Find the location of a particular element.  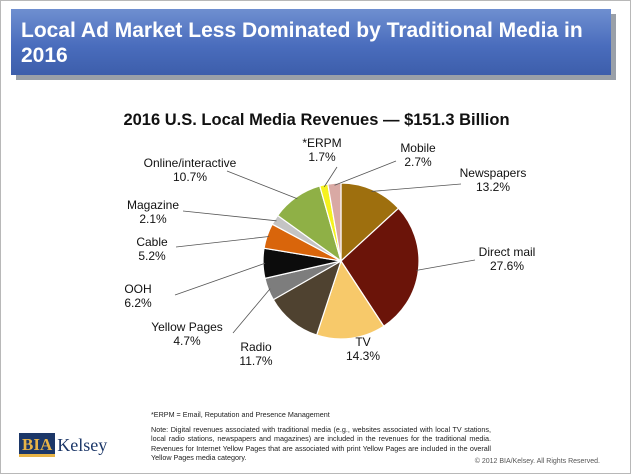

slice-label-name: Yellow Pages is located at coordinates (187, 327).